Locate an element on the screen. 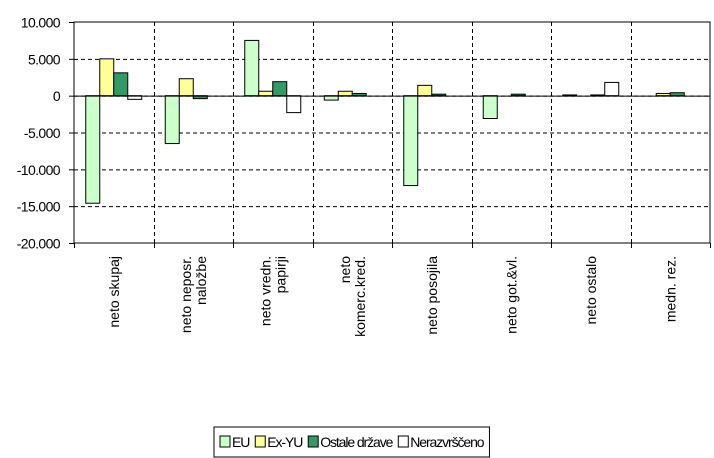 This screenshot has width=714, height=458. x-category-label: neto ostalo is located at coordinates (591, 290).